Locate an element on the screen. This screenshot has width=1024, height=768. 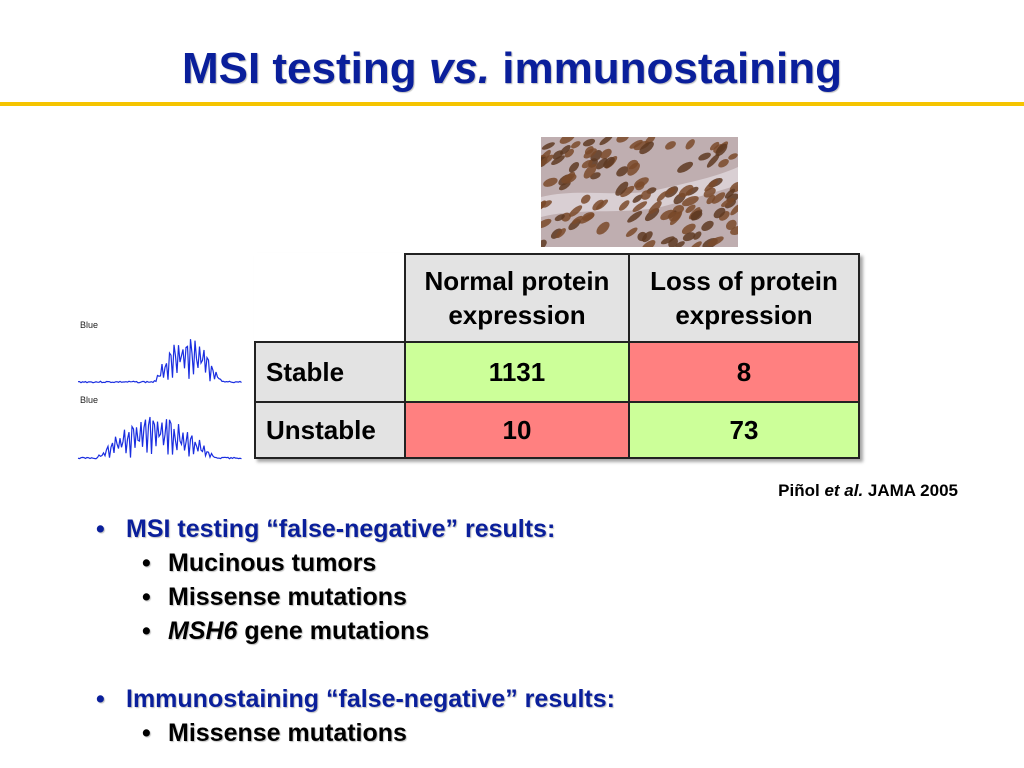
bullet-msi-item-2: • Missense mutations is located at coordinates (536, 597).